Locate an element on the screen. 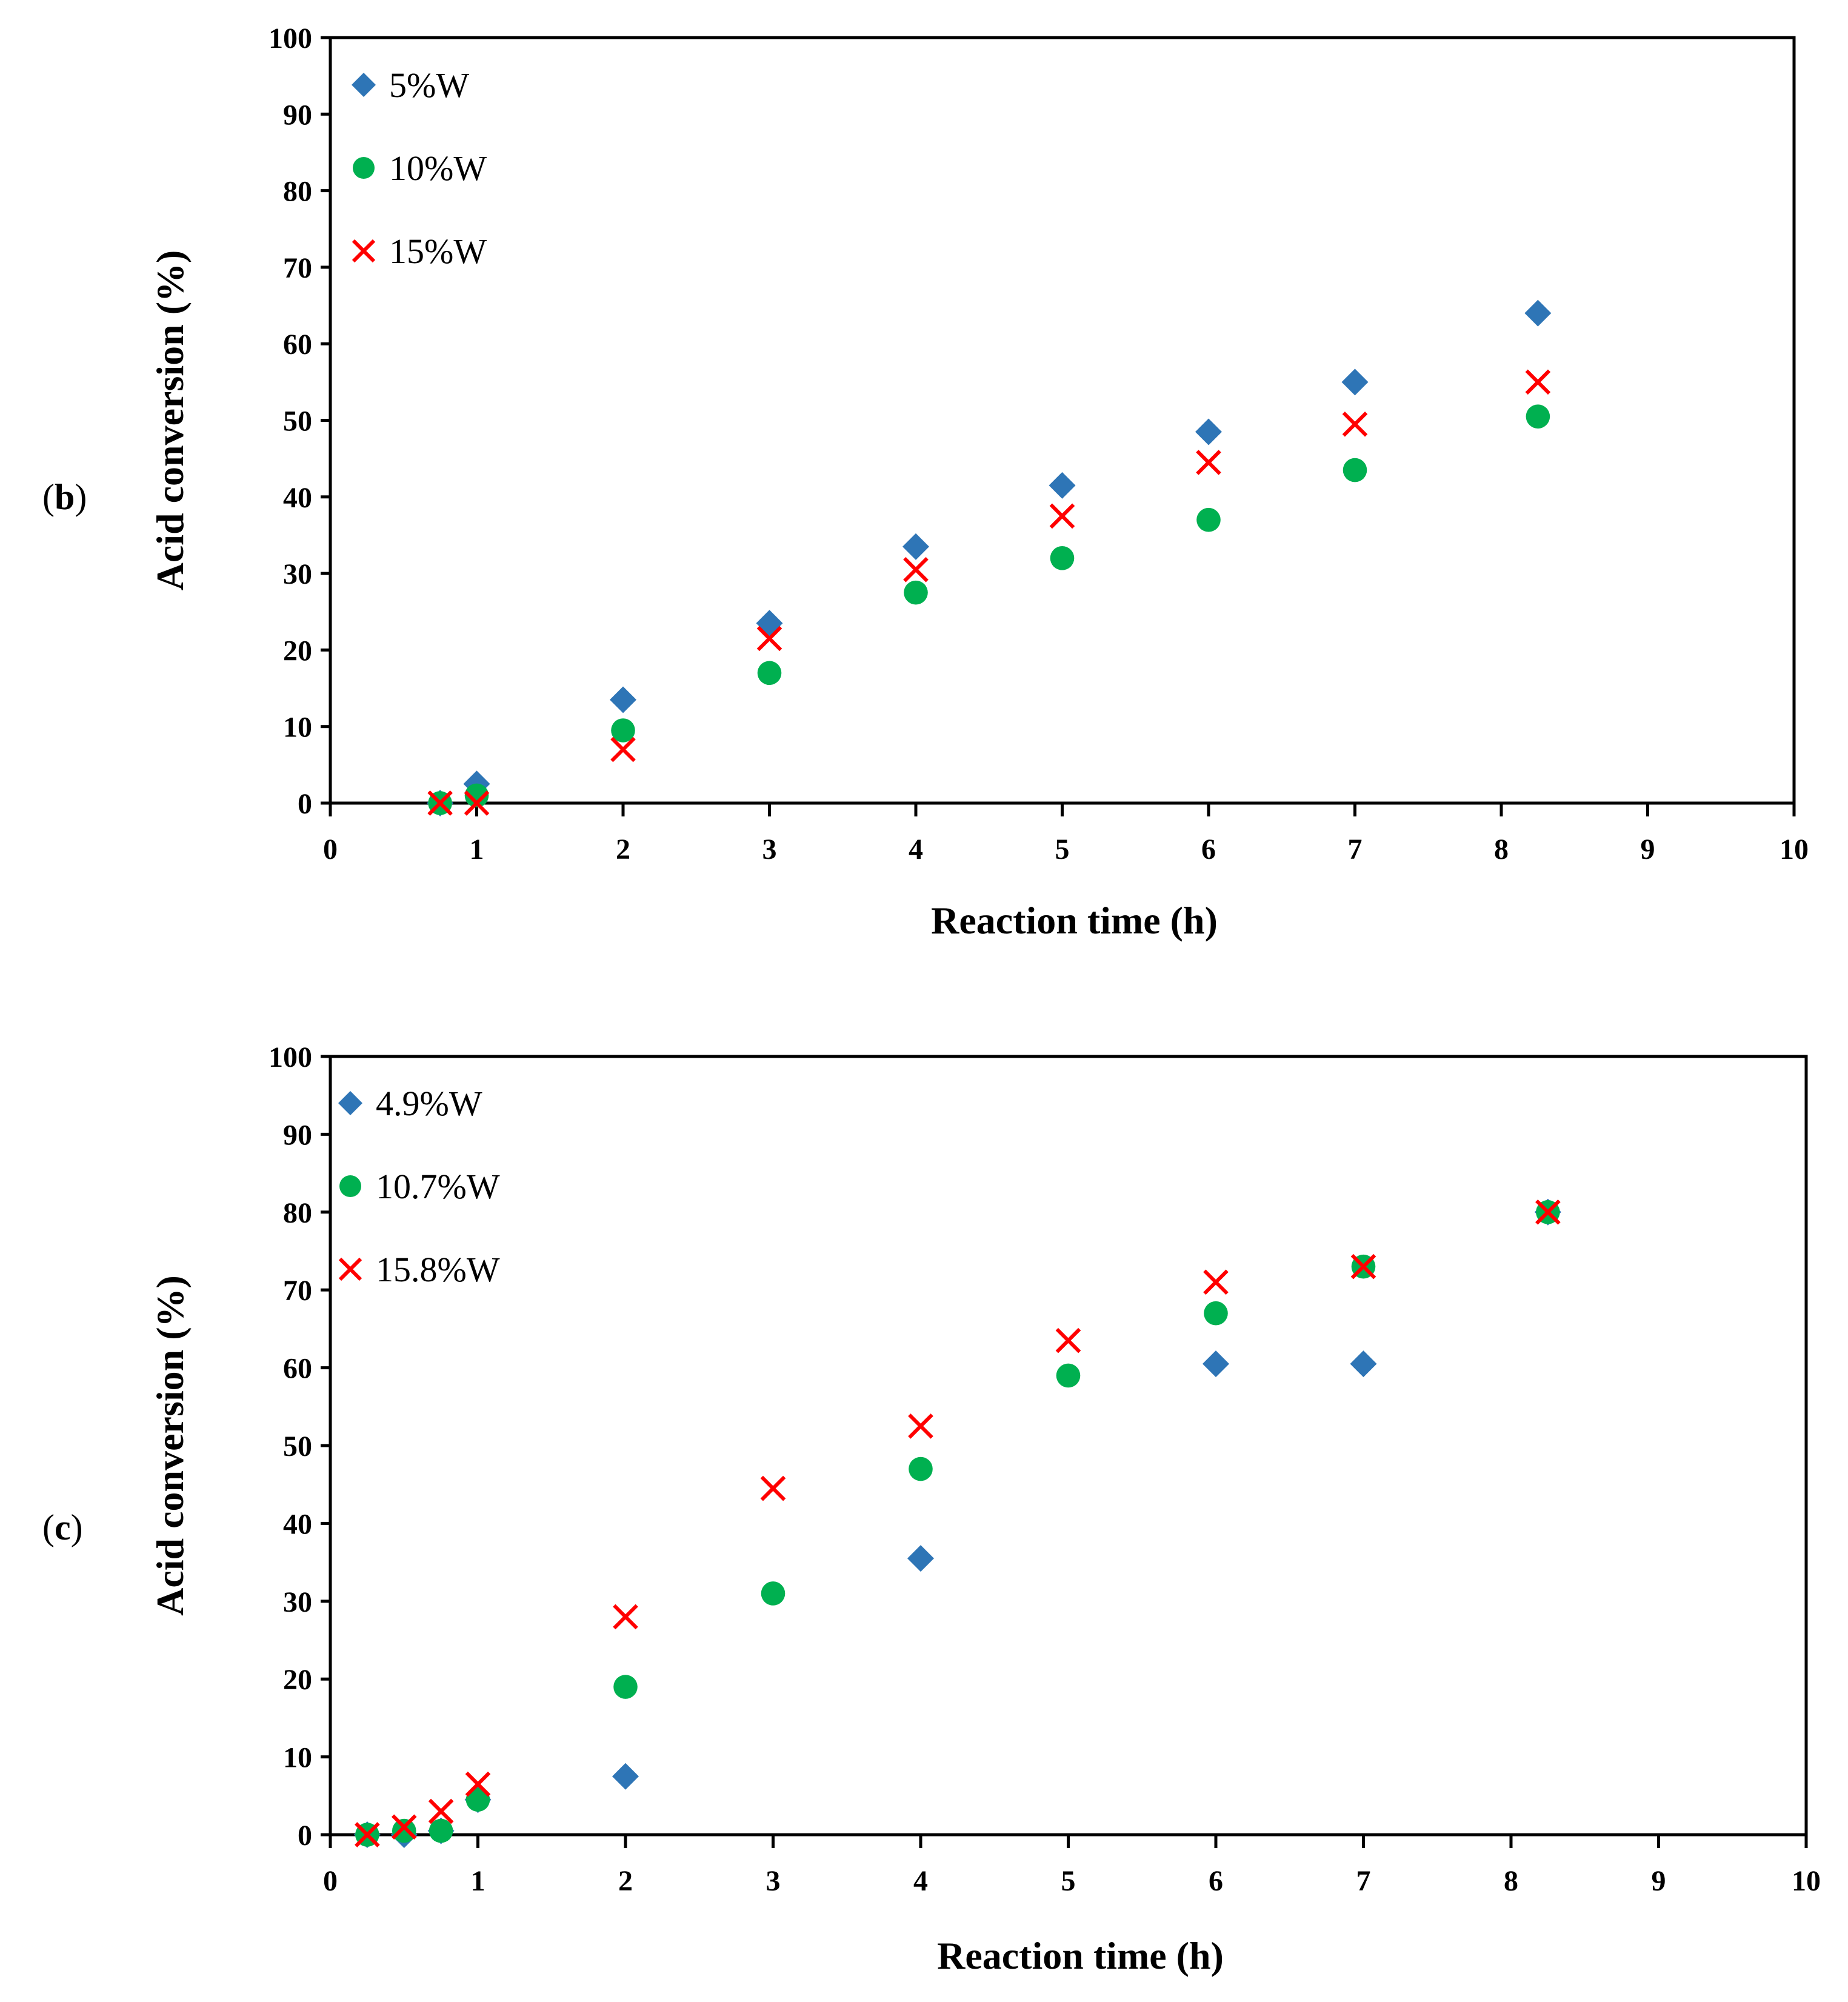 The height and width of the screenshot is (2002, 1848). legend-label: 5%W is located at coordinates (429, 85).